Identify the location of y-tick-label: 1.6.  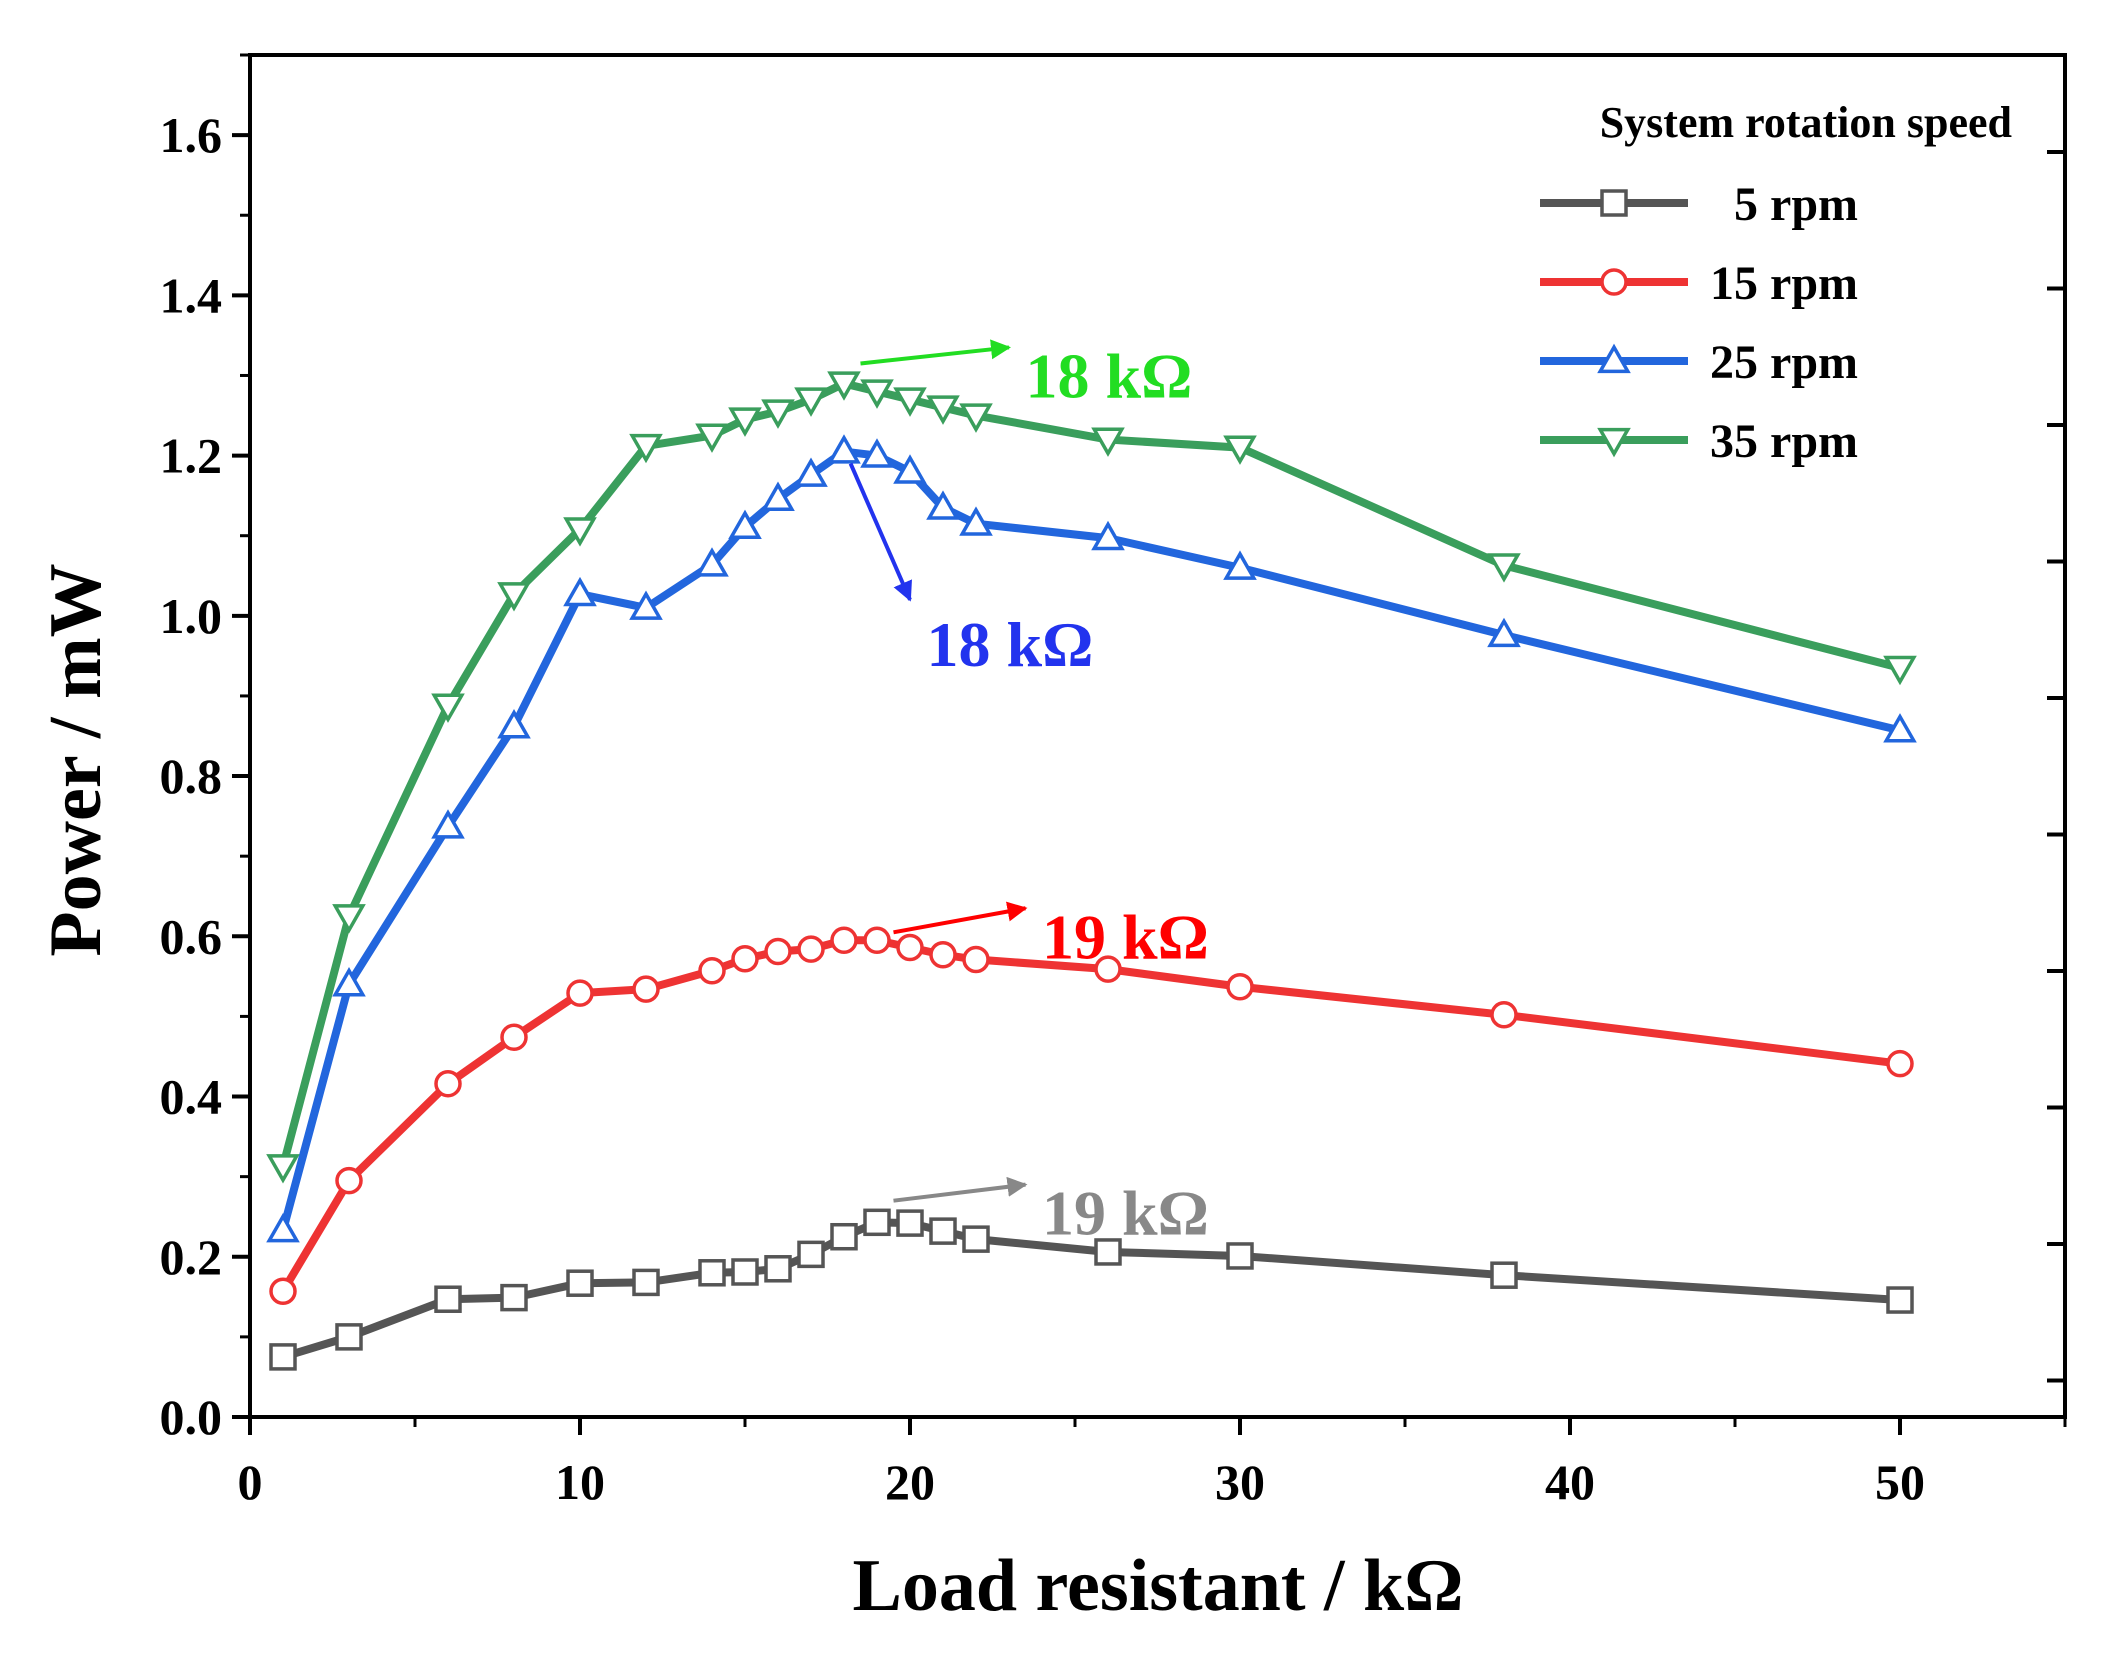
(191, 135).